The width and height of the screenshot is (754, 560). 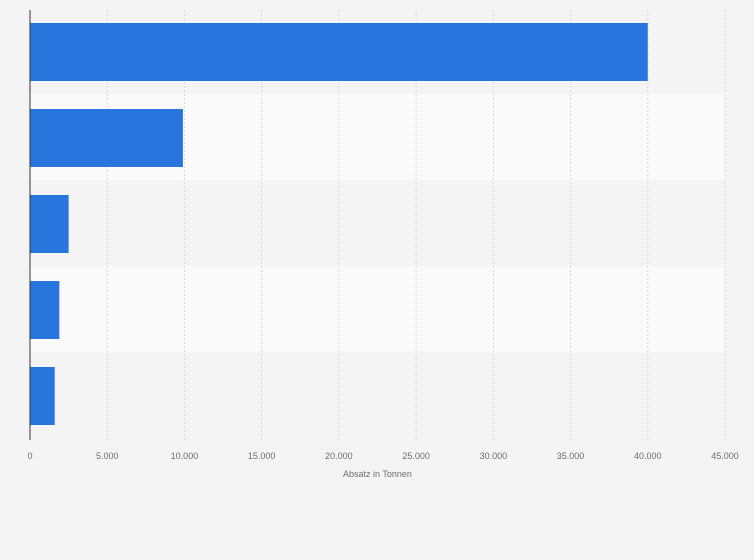 What do you see at coordinates (416, 456) in the screenshot?
I see `x-tick-label: 25.000` at bounding box center [416, 456].